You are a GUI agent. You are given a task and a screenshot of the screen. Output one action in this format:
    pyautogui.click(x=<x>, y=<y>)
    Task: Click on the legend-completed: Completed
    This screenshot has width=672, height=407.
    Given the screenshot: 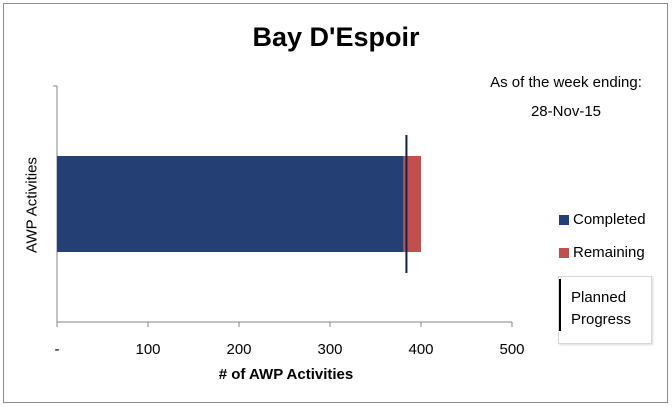 What is the action you would take?
    pyautogui.click(x=602, y=219)
    